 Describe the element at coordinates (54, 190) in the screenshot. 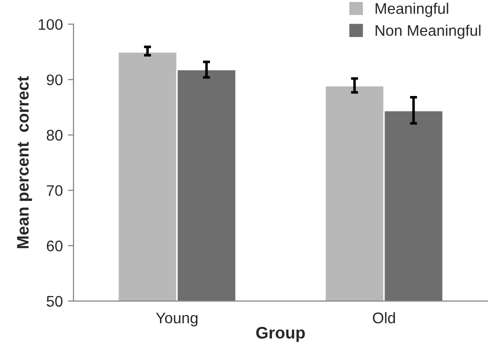

I see `y-tick-label: 70` at that location.